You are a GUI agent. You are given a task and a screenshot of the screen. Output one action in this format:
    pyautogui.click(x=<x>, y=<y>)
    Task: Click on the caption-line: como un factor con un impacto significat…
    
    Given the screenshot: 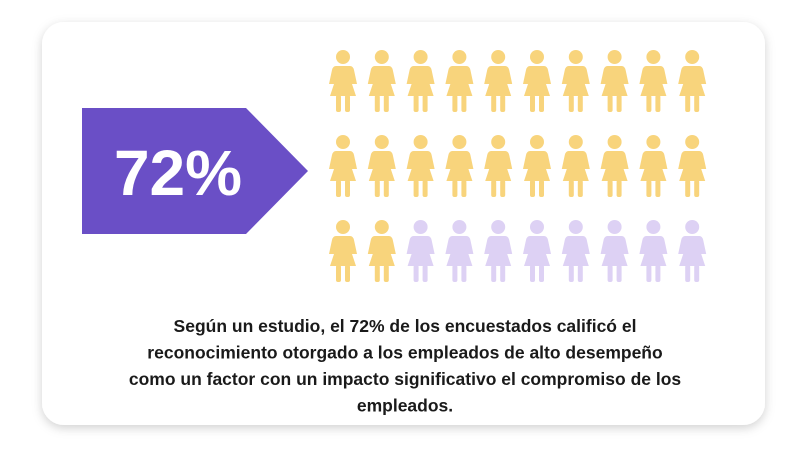 What is the action you would take?
    pyautogui.click(x=405, y=379)
    